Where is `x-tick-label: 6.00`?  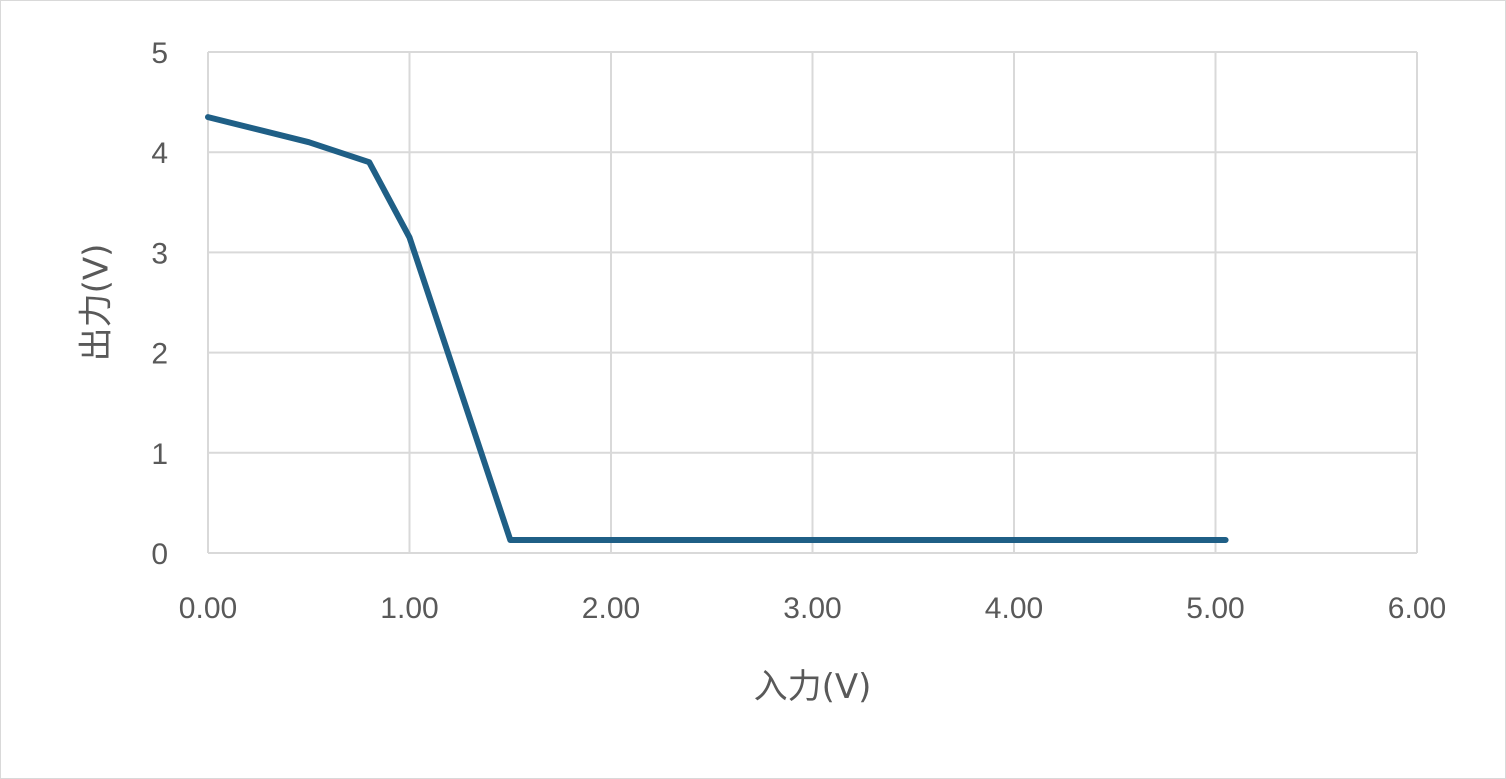
x-tick-label: 6.00 is located at coordinates (1417, 608).